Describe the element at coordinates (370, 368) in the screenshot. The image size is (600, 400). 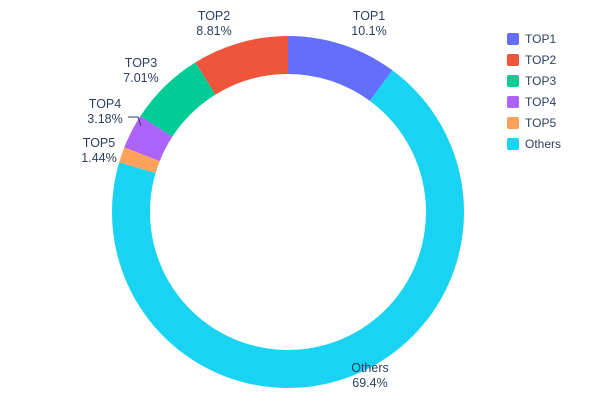
I see `slice-label-name: Others` at that location.